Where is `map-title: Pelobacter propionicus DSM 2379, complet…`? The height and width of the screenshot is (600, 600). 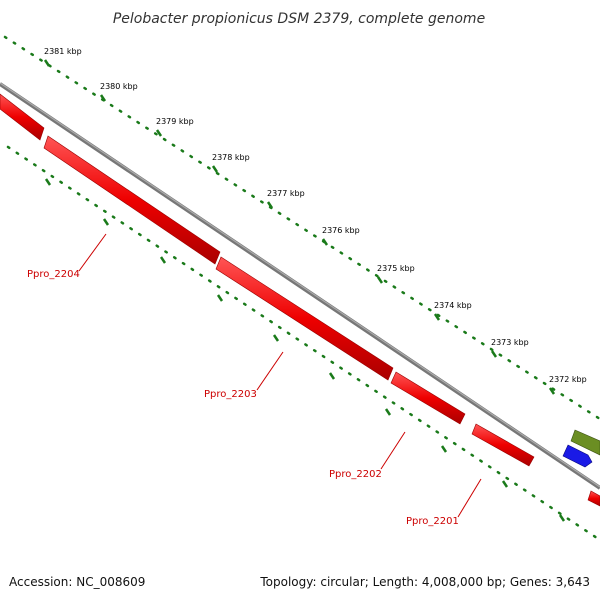
map-title: Pelobacter propionicus DSM 2379, complet… is located at coordinates (299, 19).